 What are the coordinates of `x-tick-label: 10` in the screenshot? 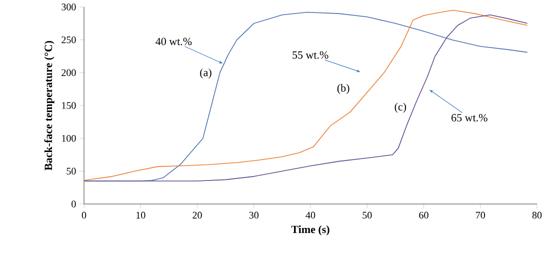 It's located at (141, 215).